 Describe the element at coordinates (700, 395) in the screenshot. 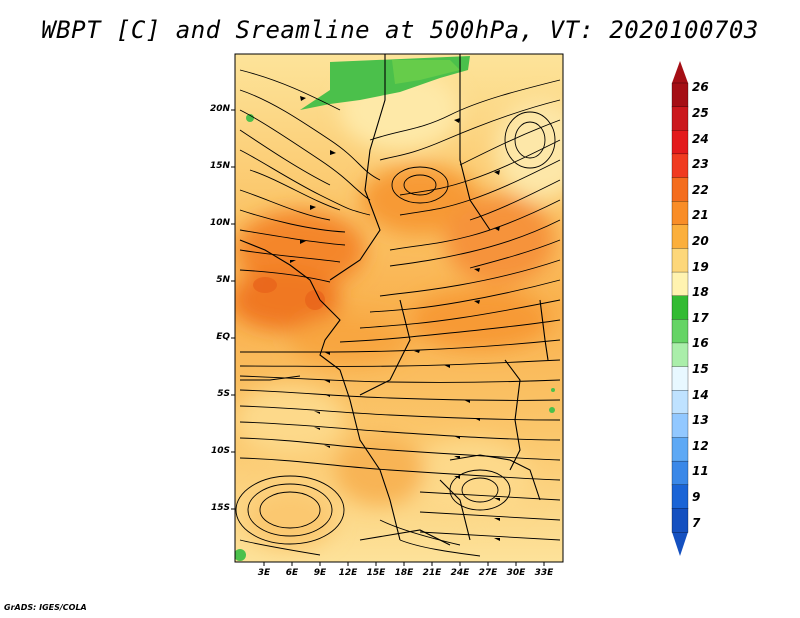

I see `colorbar-label-14: 14` at that location.